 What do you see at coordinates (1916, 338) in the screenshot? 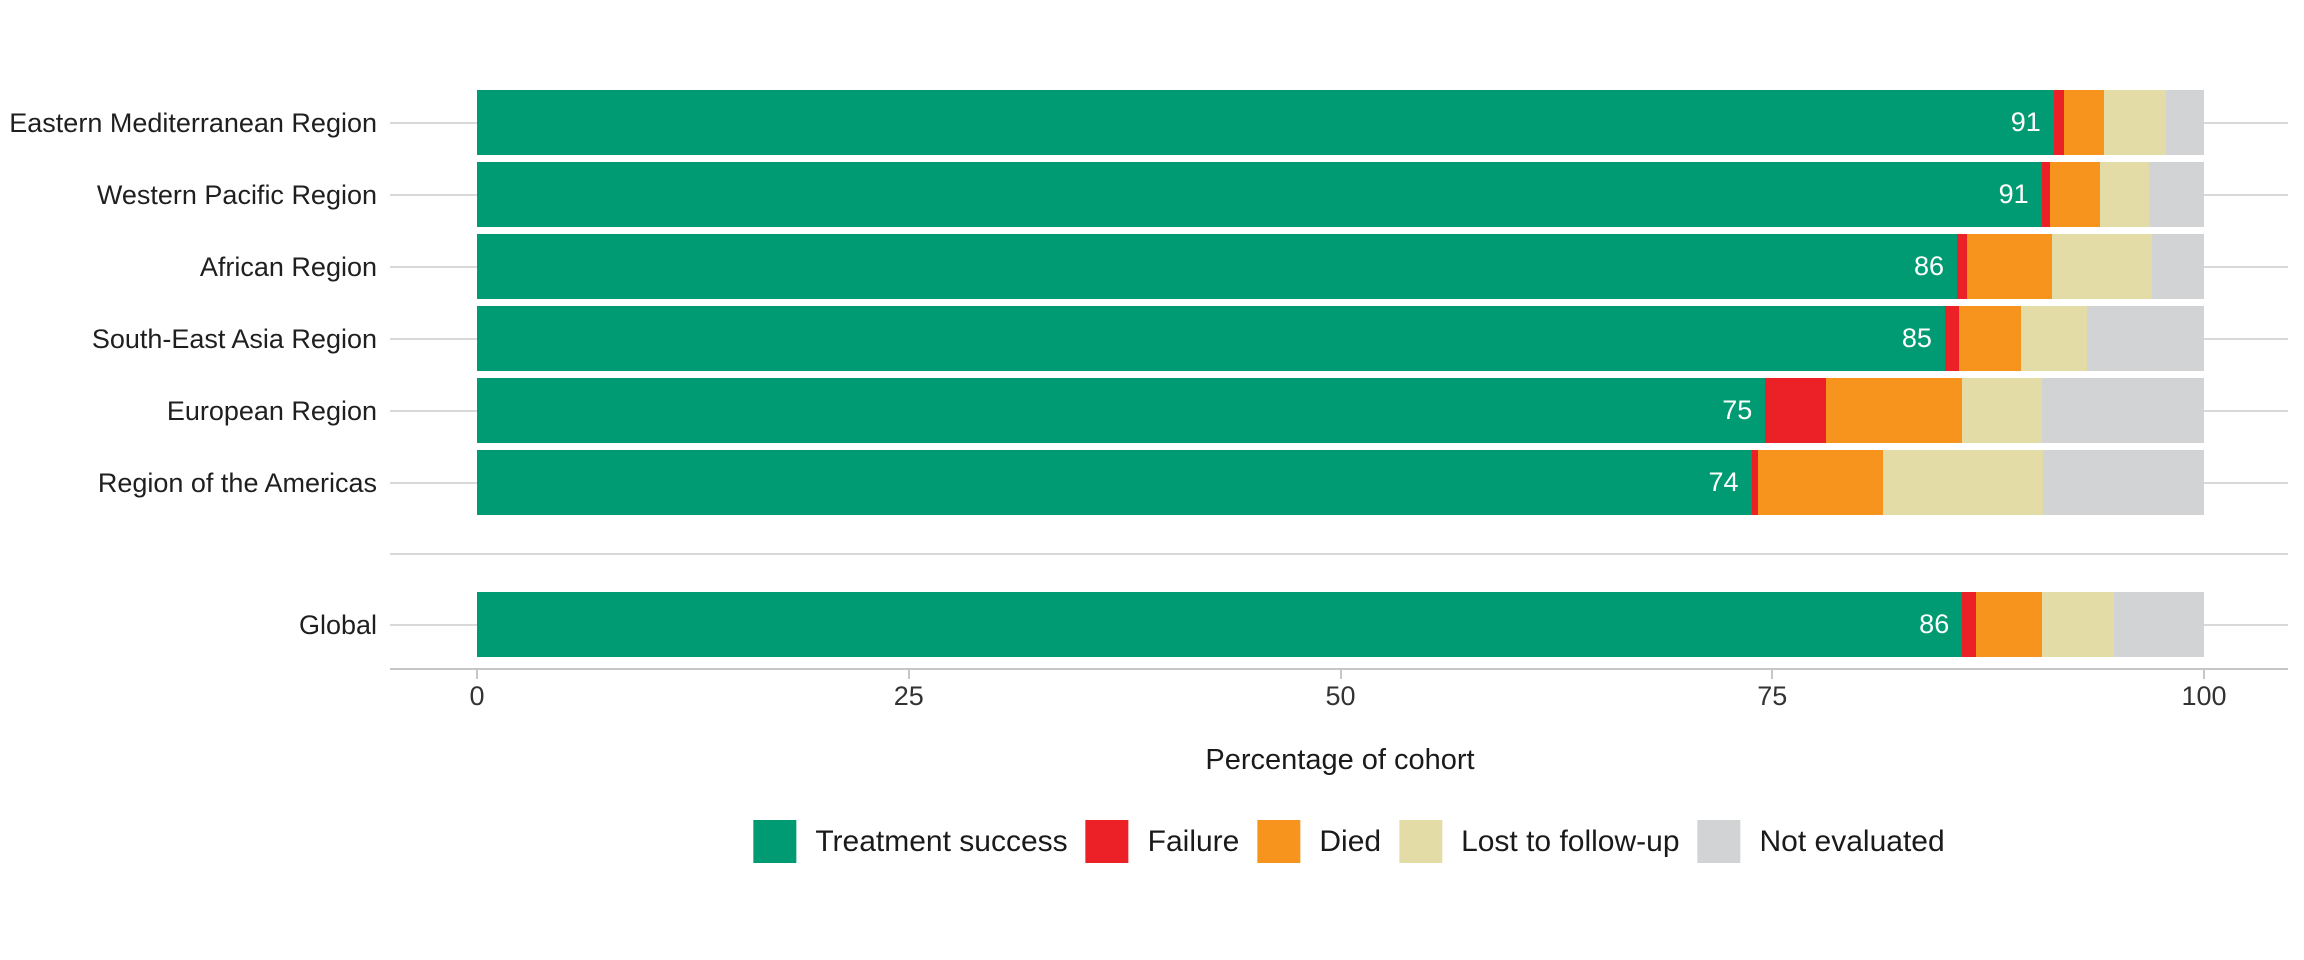
I see `bar-value-label: 85` at bounding box center [1916, 338].